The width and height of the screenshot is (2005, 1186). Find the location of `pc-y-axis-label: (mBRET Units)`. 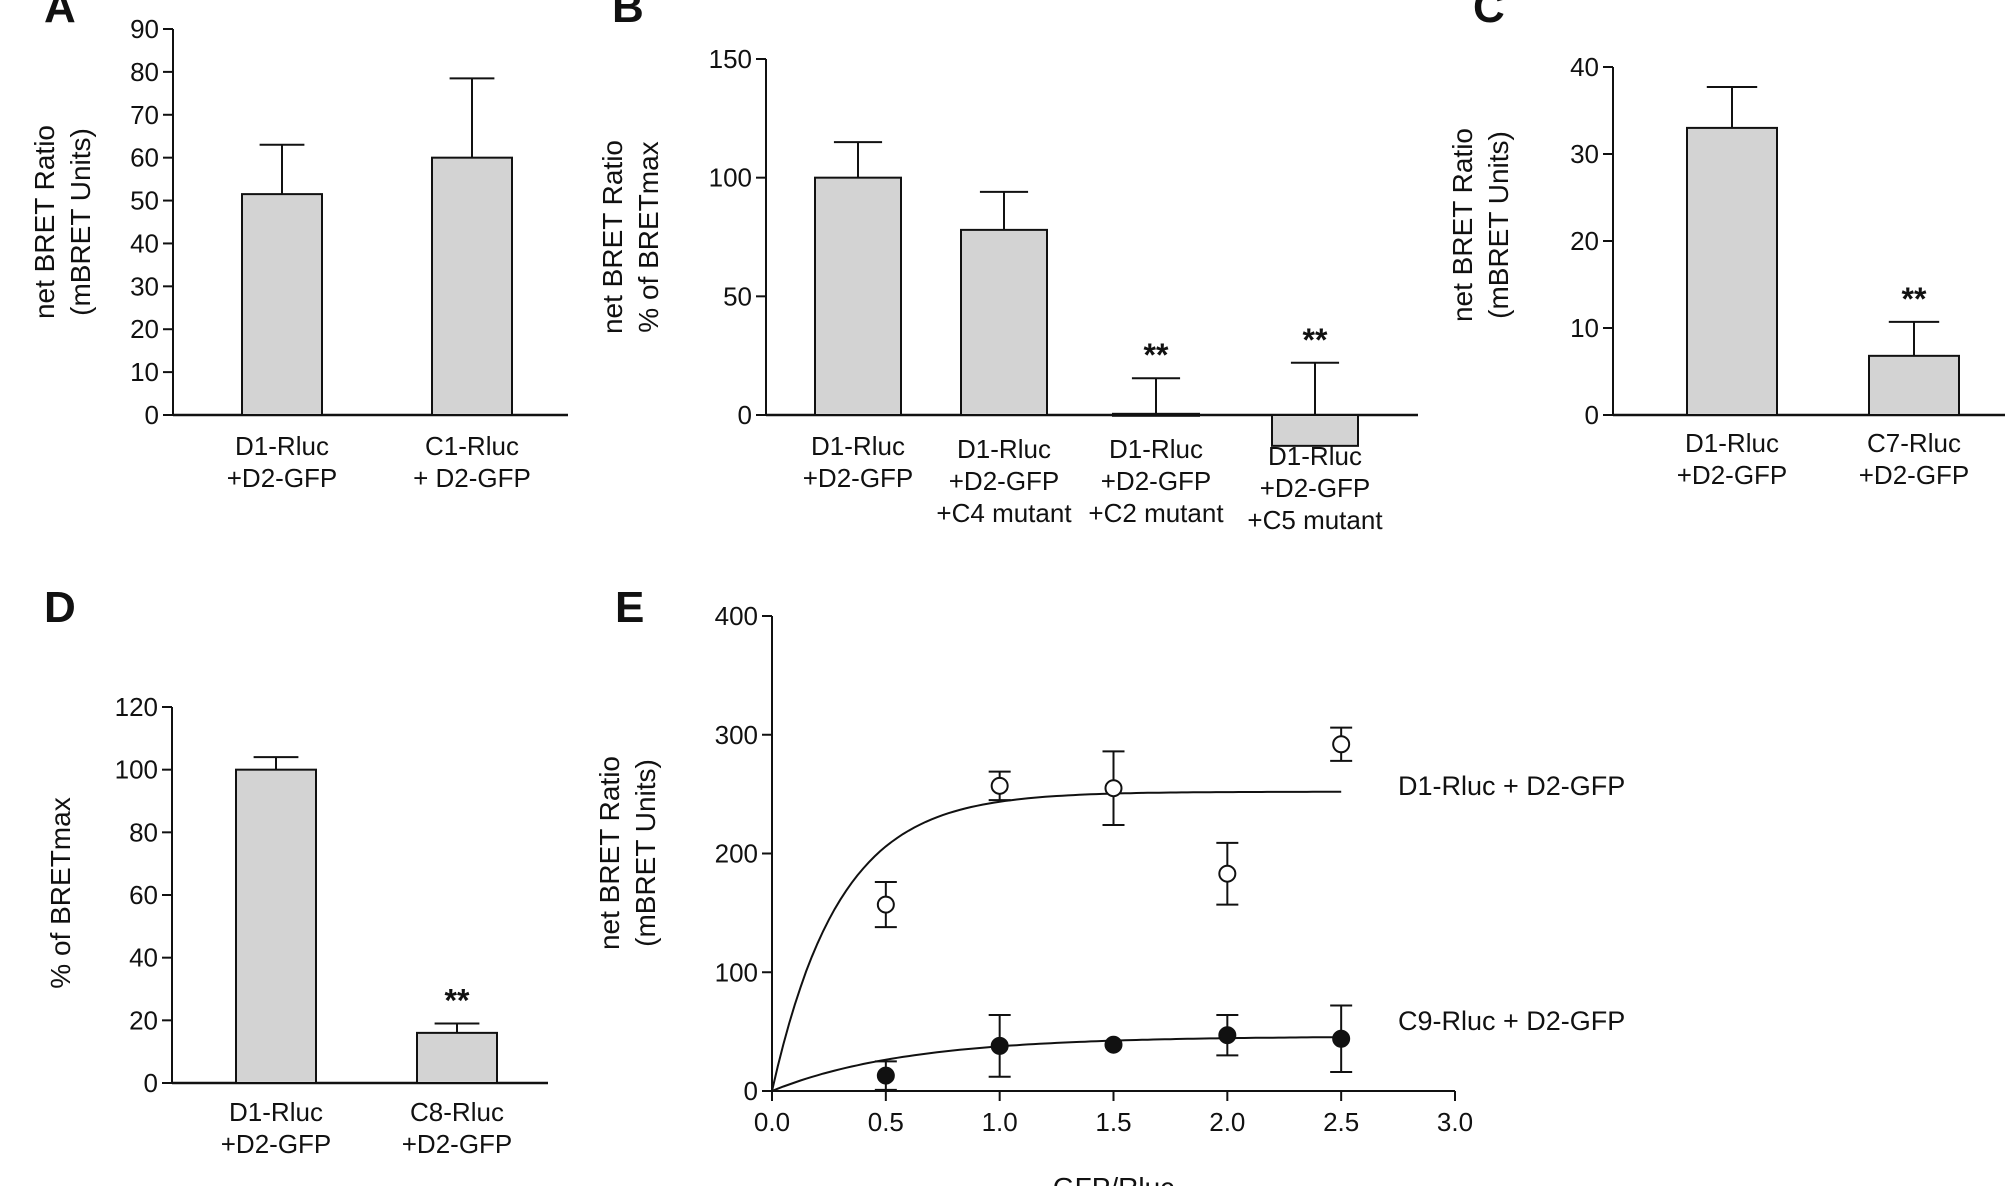

pc-y-axis-label: (mBRET Units) is located at coordinates (1498, 225).